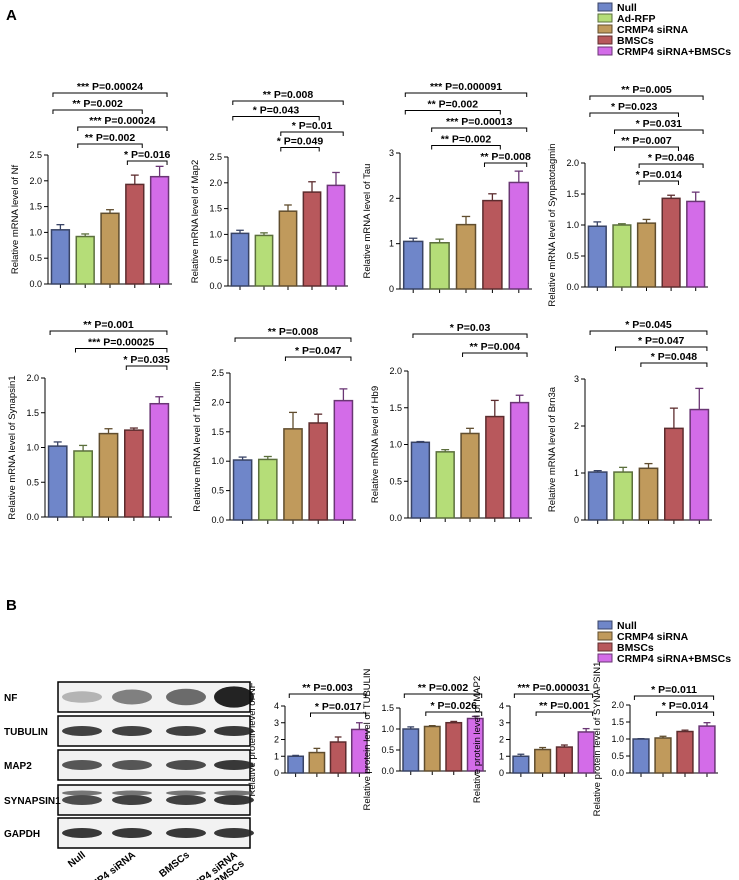 This screenshot has width=739, height=880. Describe the element at coordinates (674, 357) in the screenshot. I see `significance-label: * P=0.048` at that location.